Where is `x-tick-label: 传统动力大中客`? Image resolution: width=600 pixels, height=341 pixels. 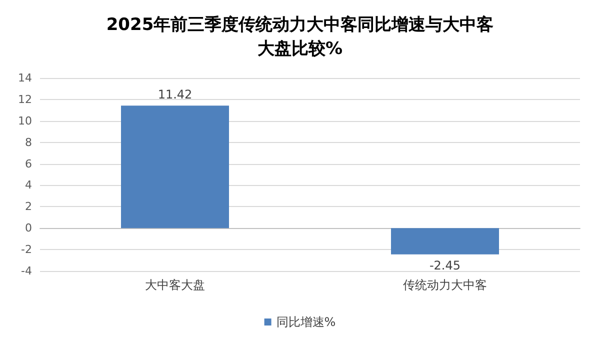
x-tick-label: 传统动力大中客 is located at coordinates (445, 285).